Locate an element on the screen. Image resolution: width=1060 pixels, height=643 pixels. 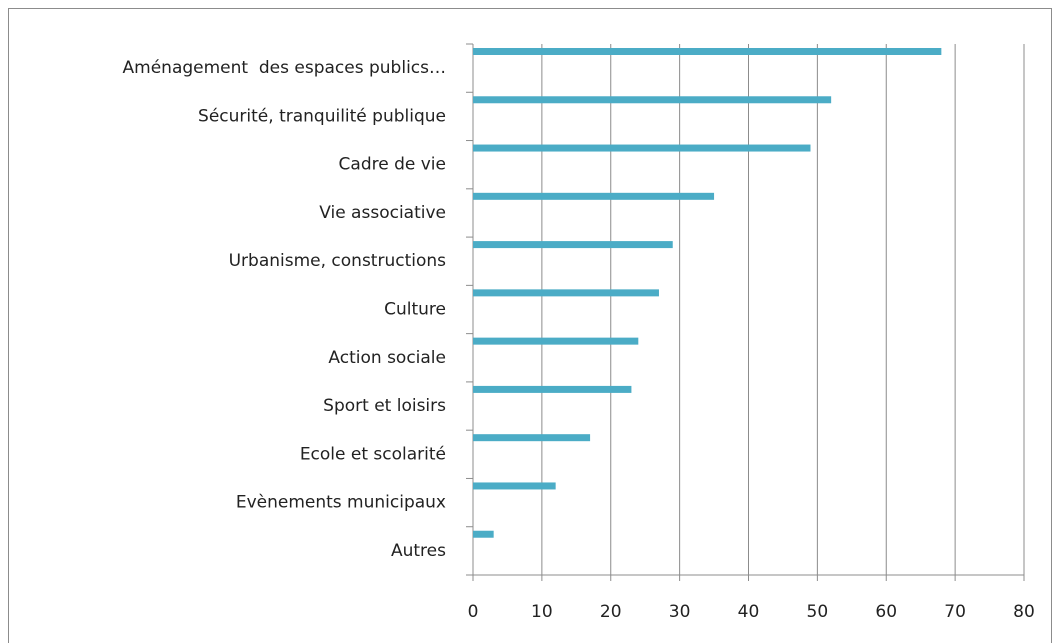
y-tick-label: Sport et loisirs is located at coordinates (384, 406).